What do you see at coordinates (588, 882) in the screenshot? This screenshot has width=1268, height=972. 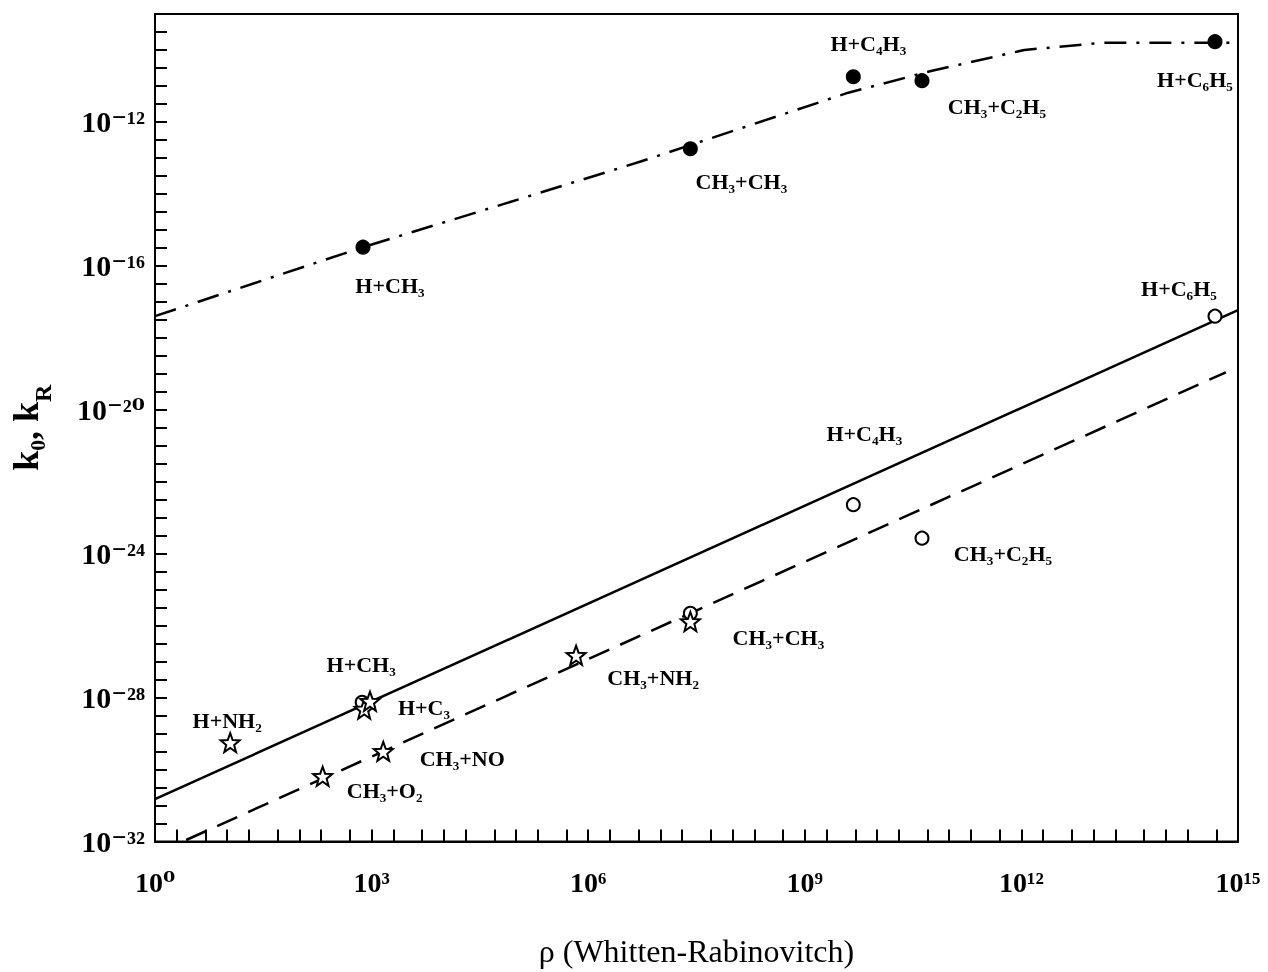 I see `x-tick-label: 10⁶` at bounding box center [588, 882].